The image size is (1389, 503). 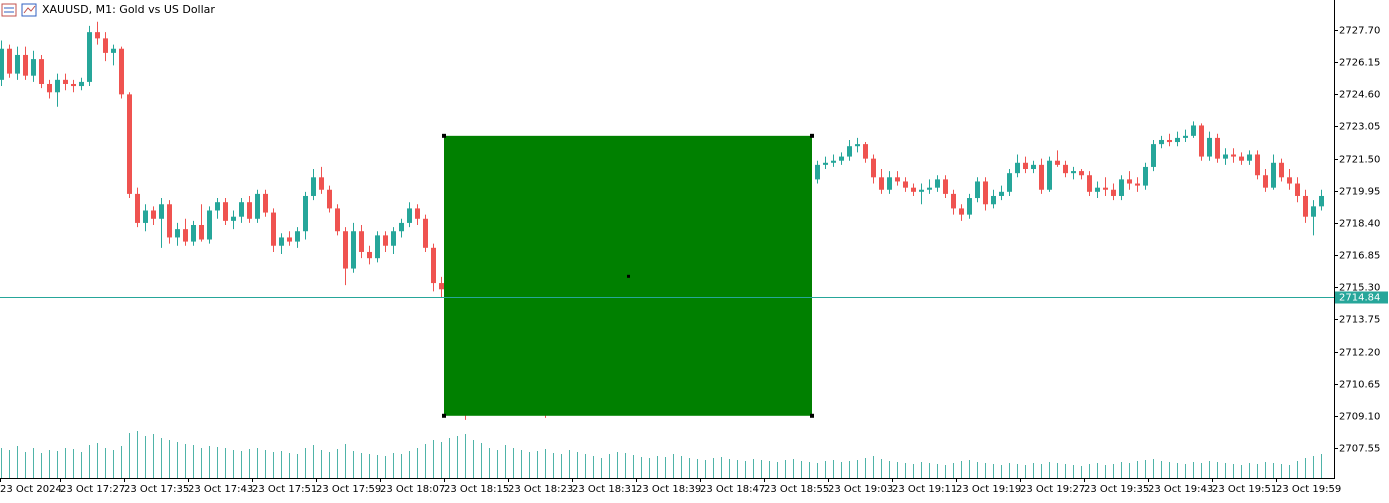 What do you see at coordinates (1180, 489) in the screenshot?
I see `x-tick-label: 23 Oct 19:43` at bounding box center [1180, 489].